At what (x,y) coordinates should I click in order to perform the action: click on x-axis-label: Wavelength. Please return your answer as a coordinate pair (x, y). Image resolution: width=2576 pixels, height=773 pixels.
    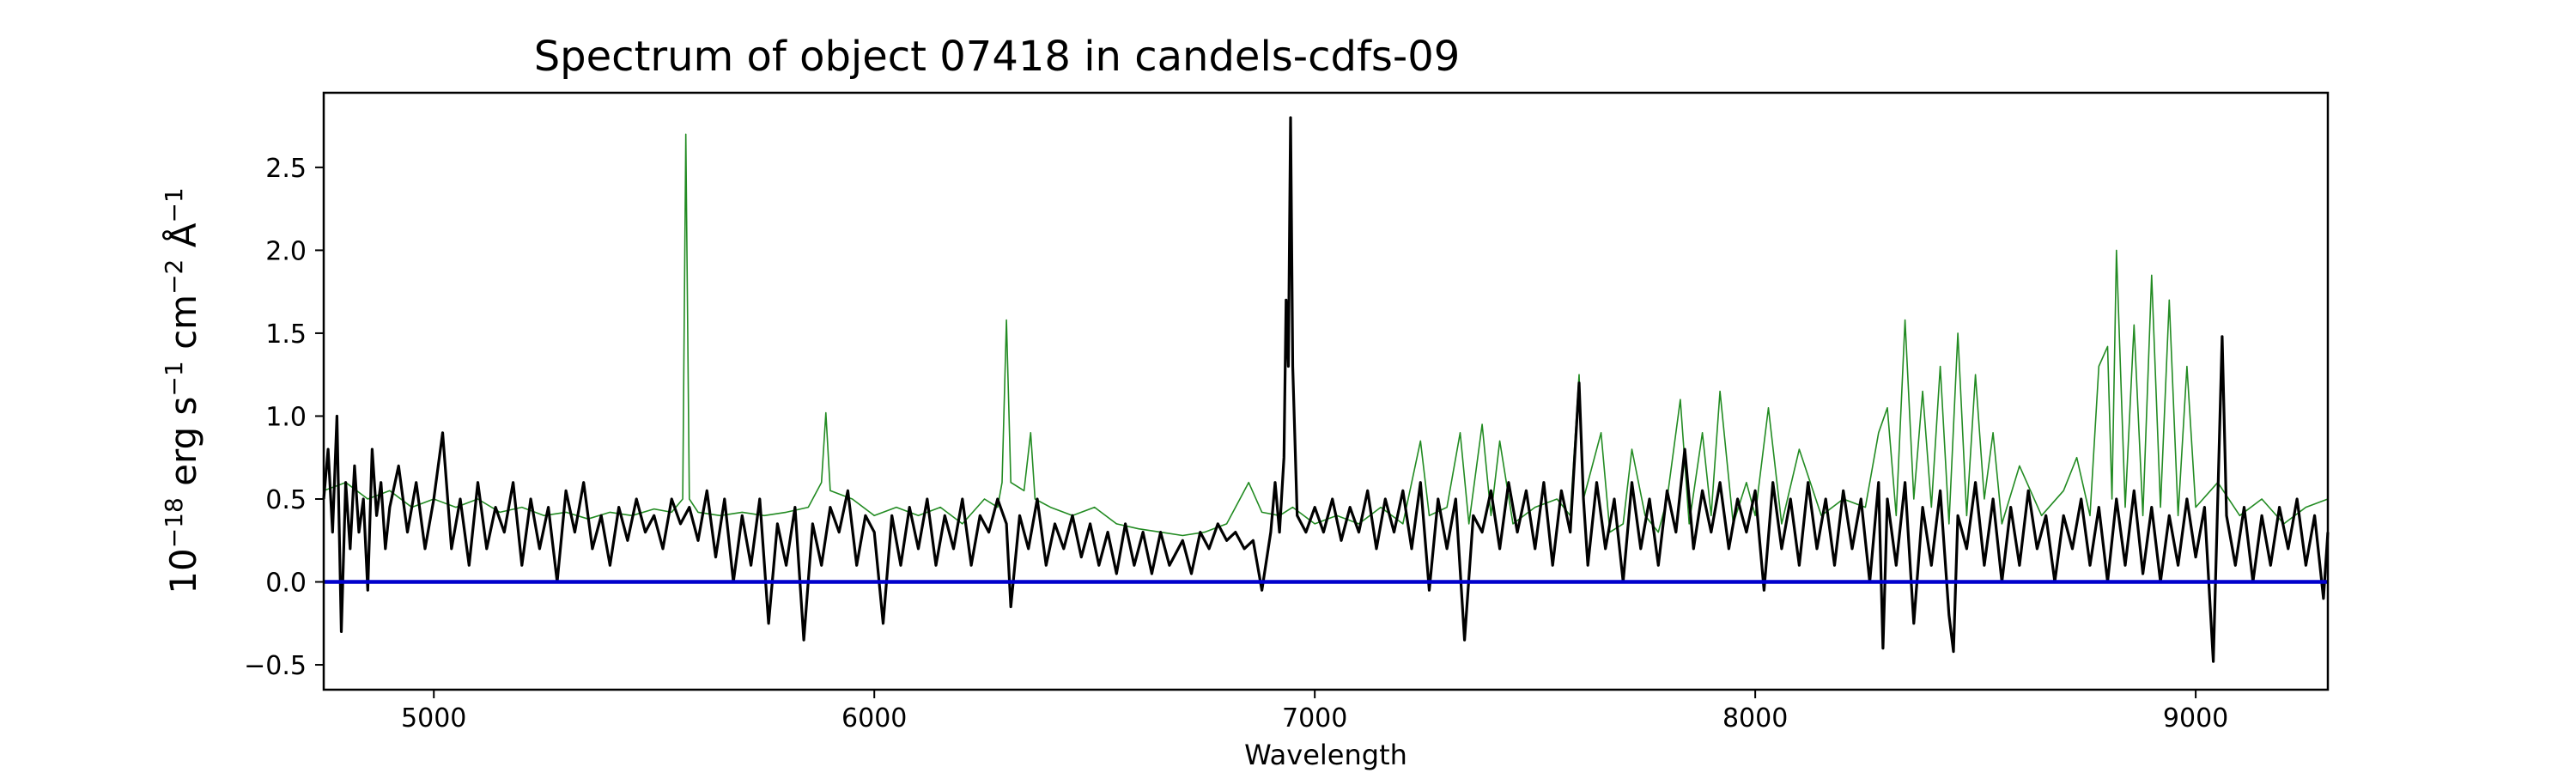
    Looking at the image, I should click on (1325, 755).